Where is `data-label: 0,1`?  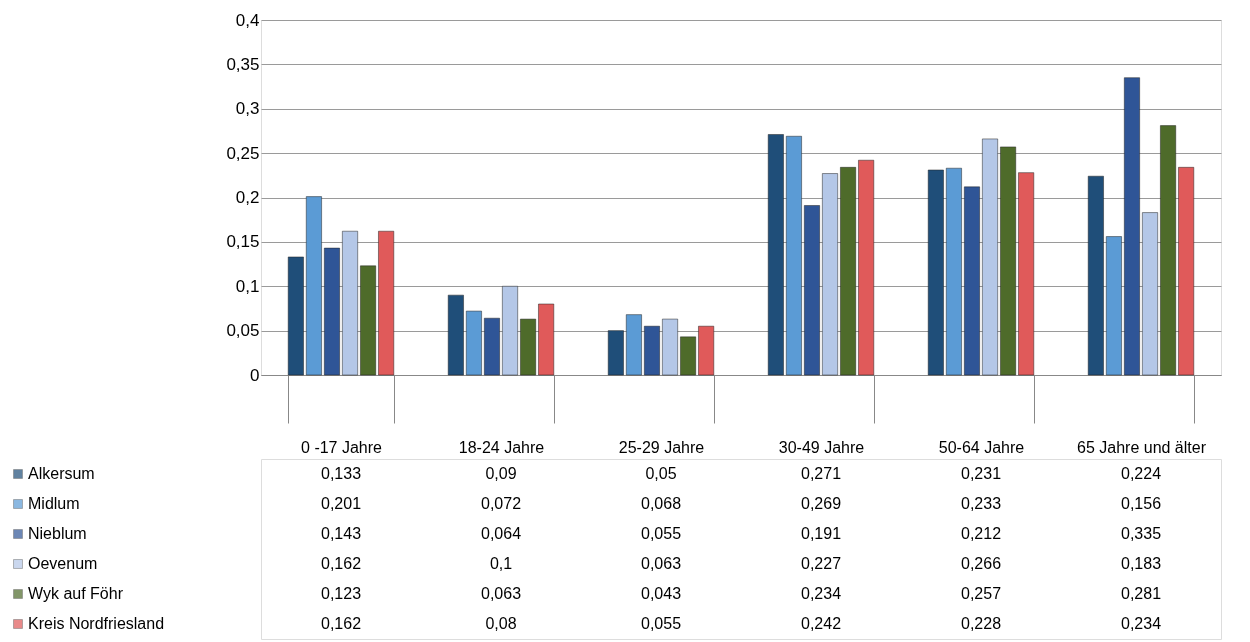 data-label: 0,1 is located at coordinates (501, 563).